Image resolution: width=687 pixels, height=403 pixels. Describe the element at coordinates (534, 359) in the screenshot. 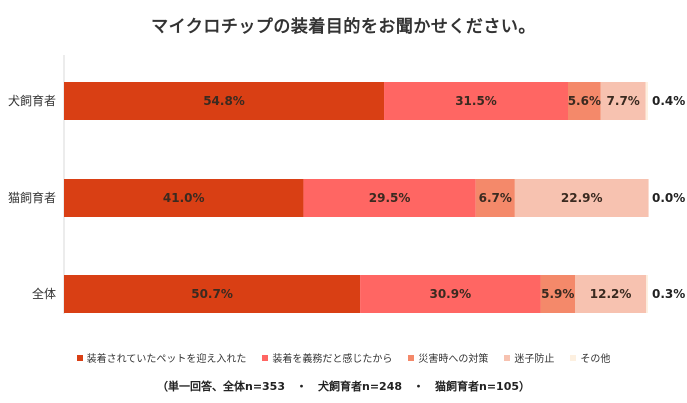

I see `legend-label: 迷子防止` at that location.